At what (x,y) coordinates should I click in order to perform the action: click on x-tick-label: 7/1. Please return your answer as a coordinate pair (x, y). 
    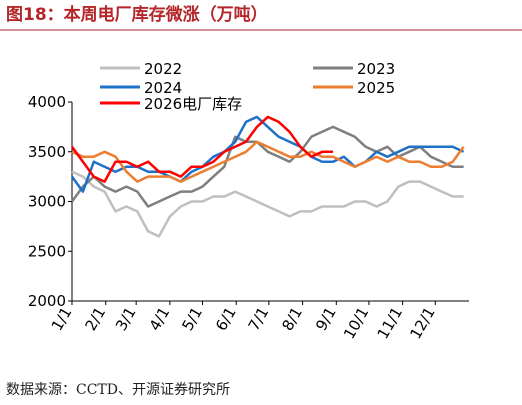
    Looking at the image, I should click on (259, 319).